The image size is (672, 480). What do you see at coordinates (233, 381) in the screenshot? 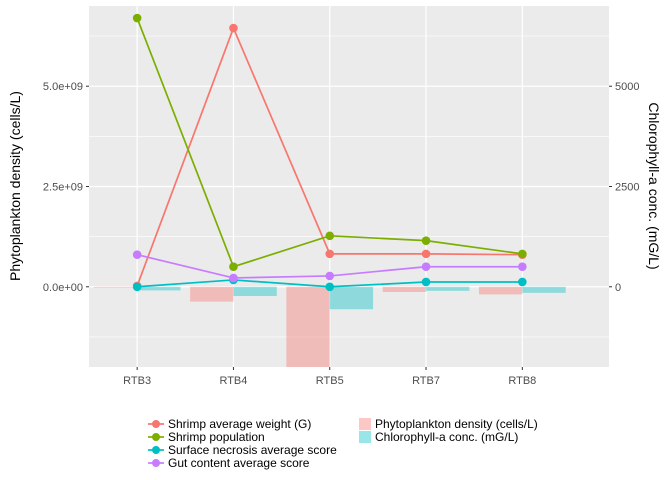
I see `x-tick-label: RTB4` at bounding box center [233, 381].